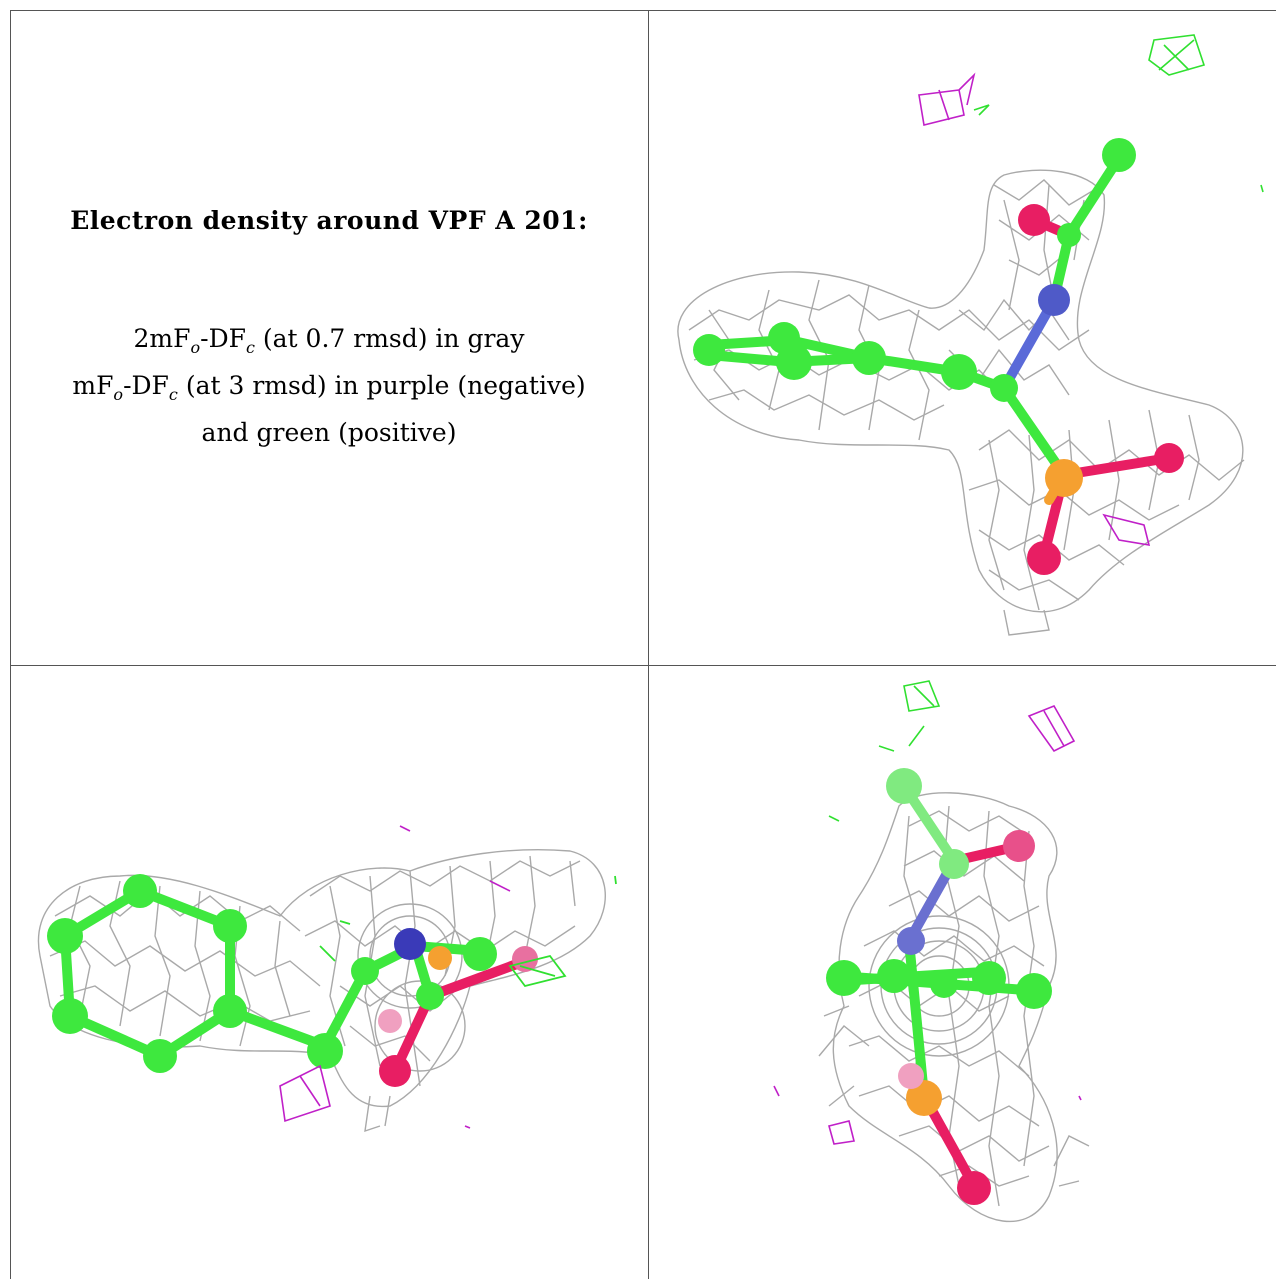  I want to click on legend-line-mfo: mFo-DFc (at 3 rmsd) in purple (negative), so click(329, 387).